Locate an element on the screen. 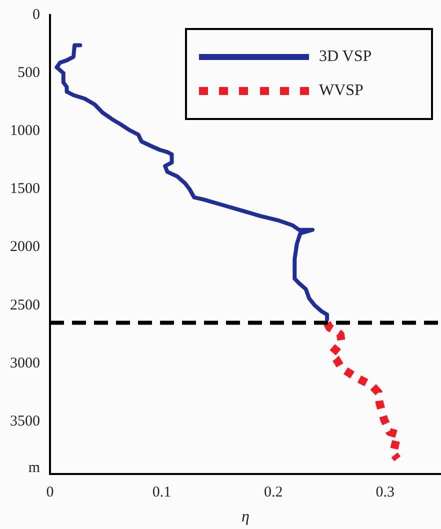  x-tick-label: 0.2 is located at coordinates (273, 492).